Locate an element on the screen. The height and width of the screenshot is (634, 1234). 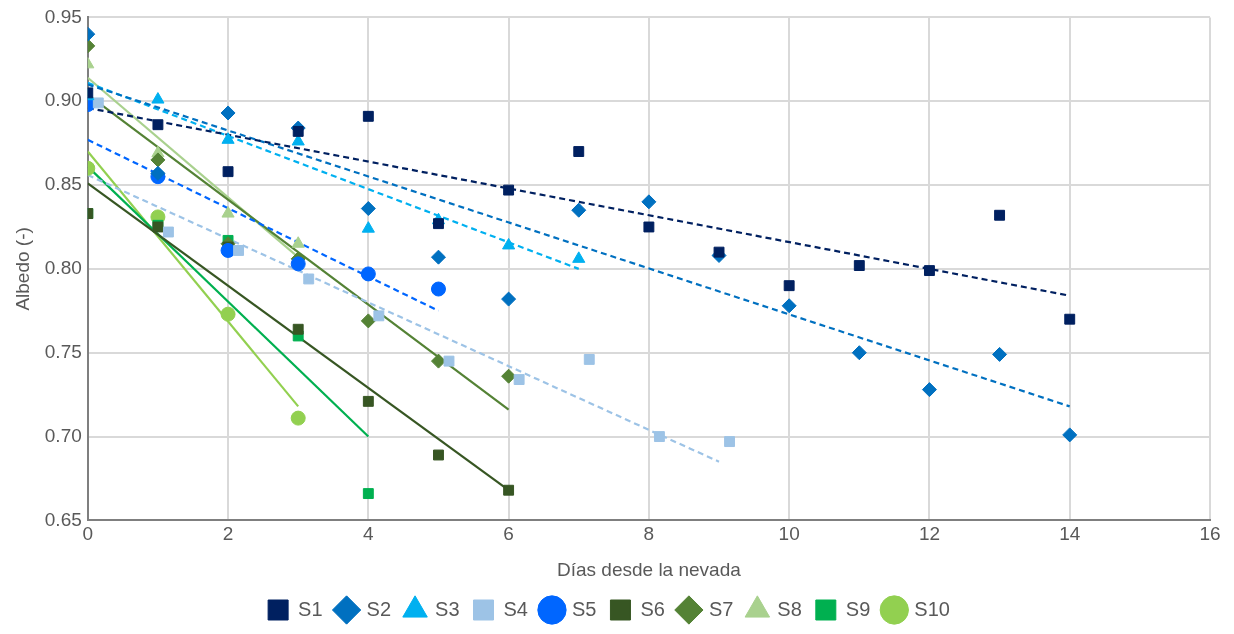
legend-label: S6 is located at coordinates (652, 608).